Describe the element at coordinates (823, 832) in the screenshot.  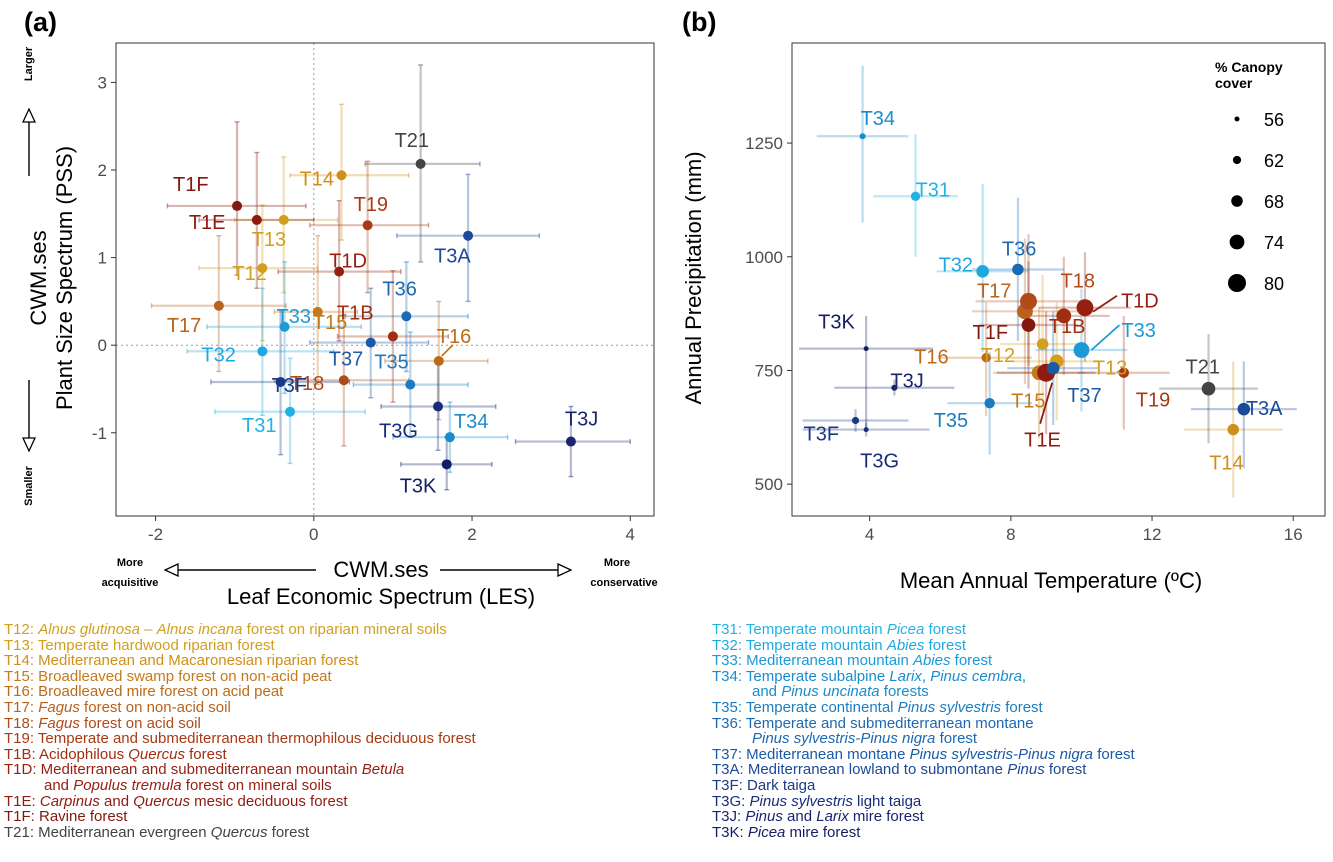
I see `legend-text: mire forest` at that location.